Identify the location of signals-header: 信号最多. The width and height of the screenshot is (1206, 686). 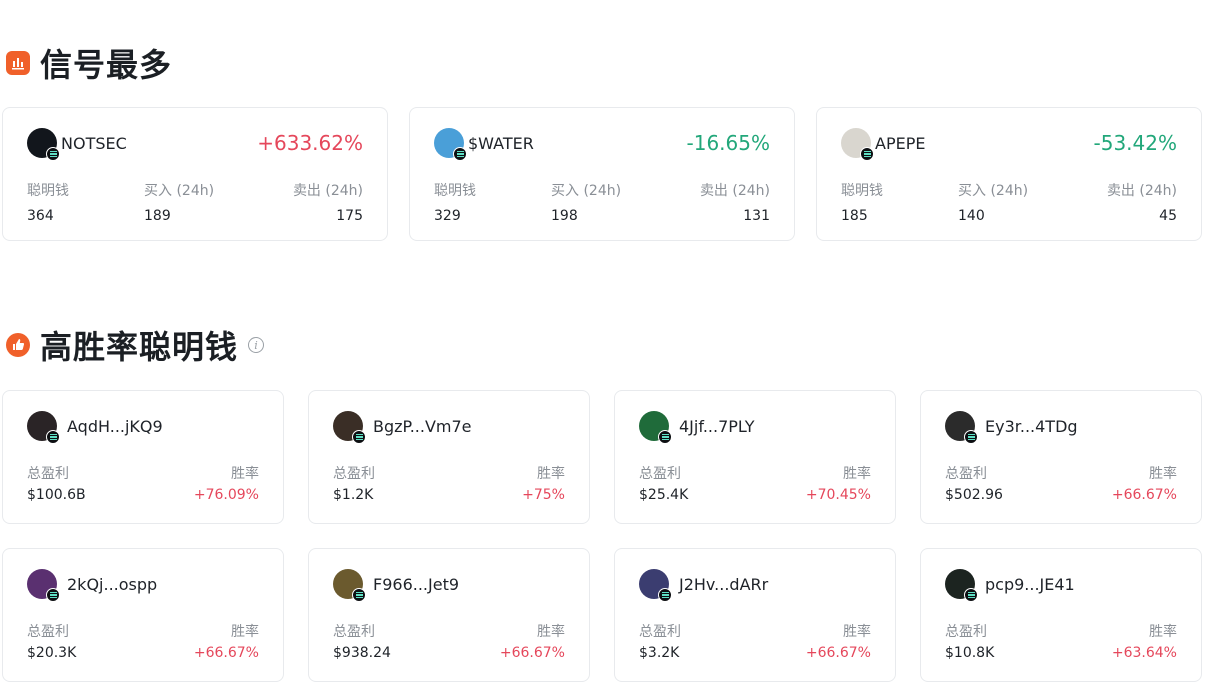
(89, 63).